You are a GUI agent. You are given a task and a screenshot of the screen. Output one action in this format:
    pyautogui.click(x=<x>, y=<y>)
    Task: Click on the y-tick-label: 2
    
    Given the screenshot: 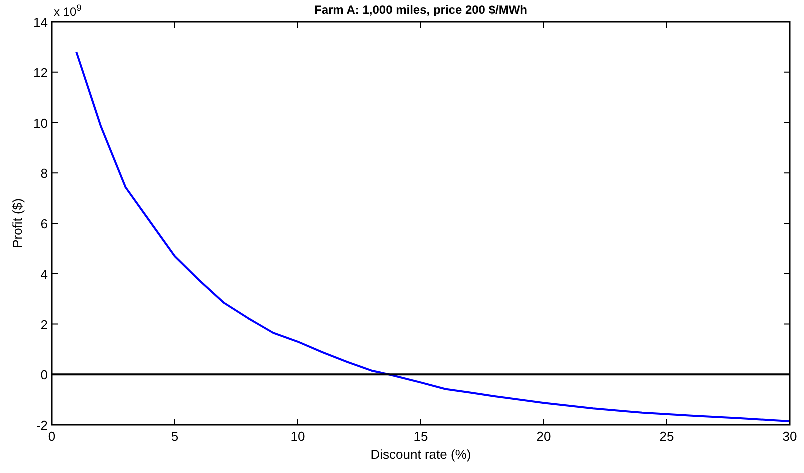 What is the action you would take?
    pyautogui.click(x=44, y=324)
    